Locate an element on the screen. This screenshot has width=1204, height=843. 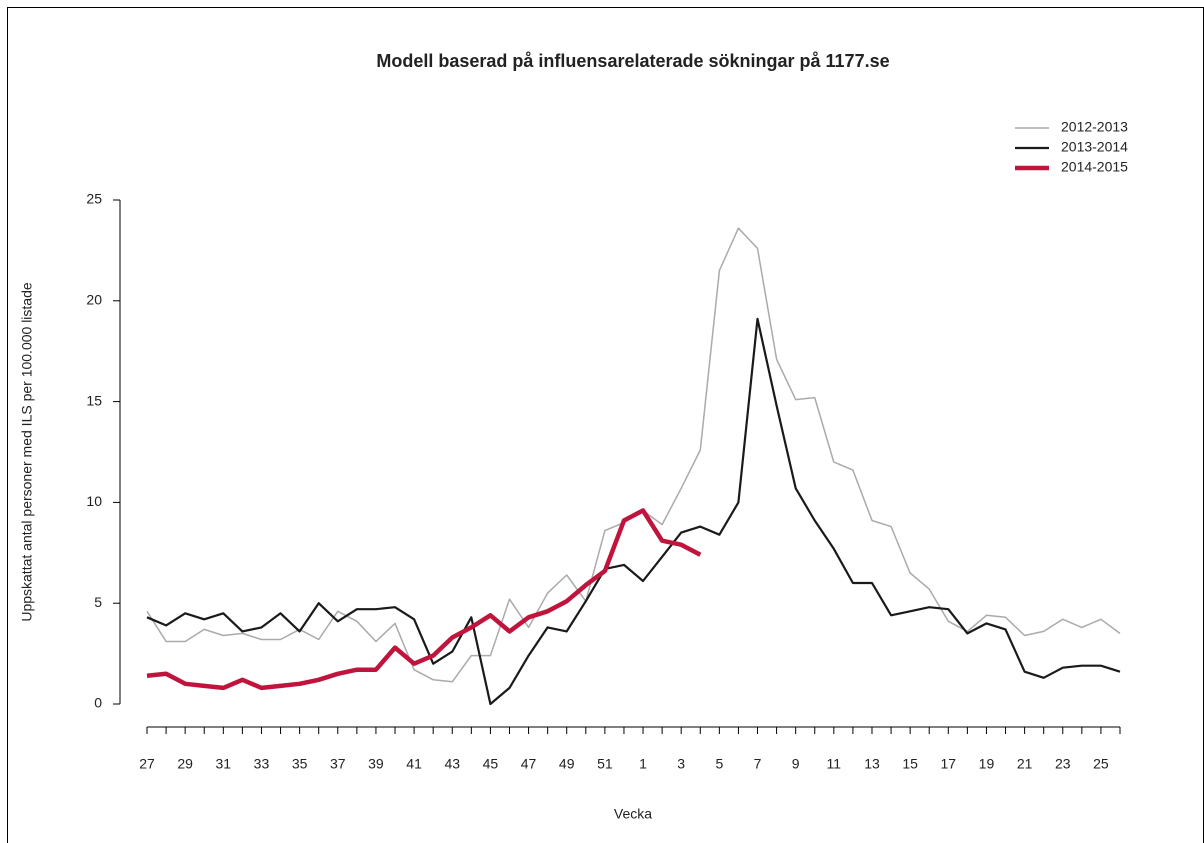
x-axis-label: Vecka is located at coordinates (633, 814).